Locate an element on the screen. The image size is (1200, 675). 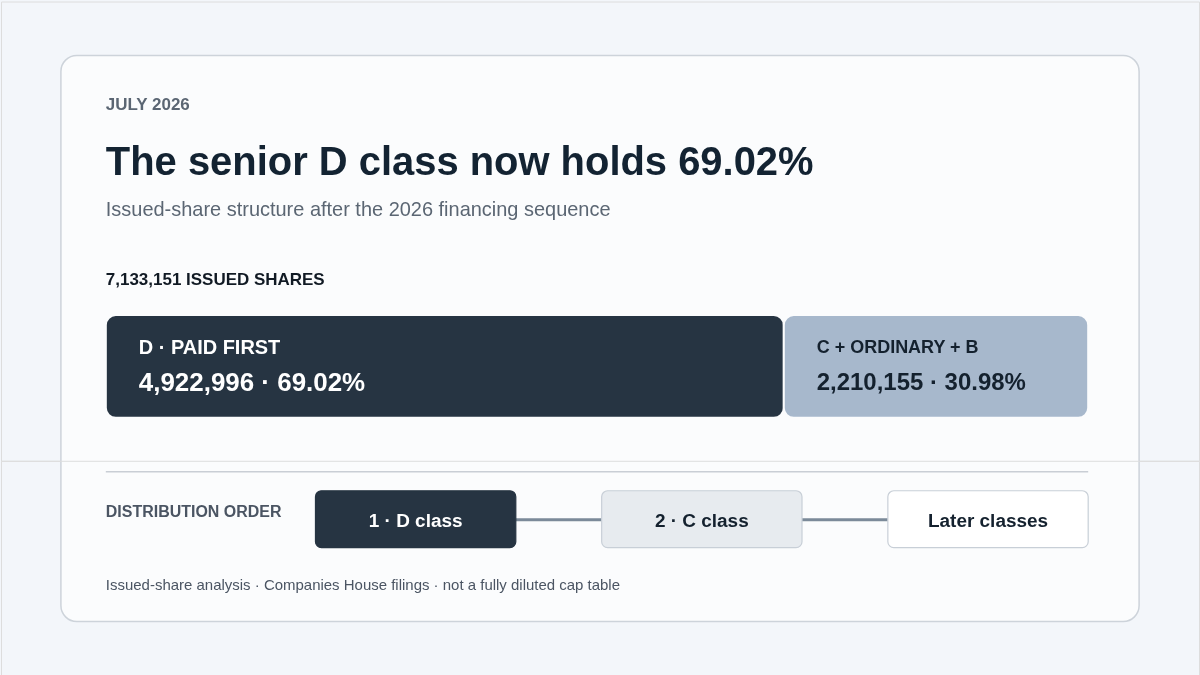
category-label: 2 · C class is located at coordinates (701, 520).